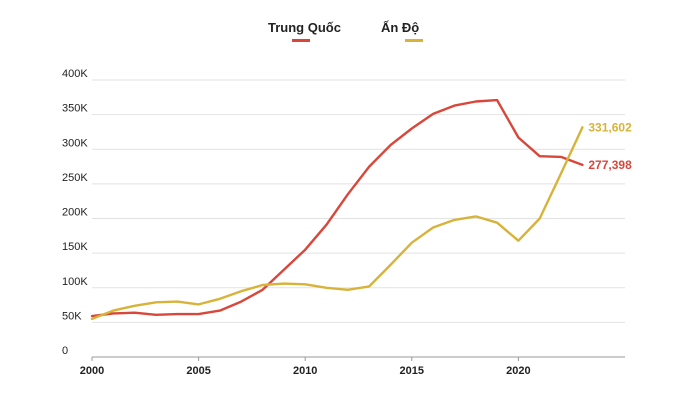  Describe the element at coordinates (610, 127) in the screenshot. I see `series-end-label-1: 331,602` at that location.